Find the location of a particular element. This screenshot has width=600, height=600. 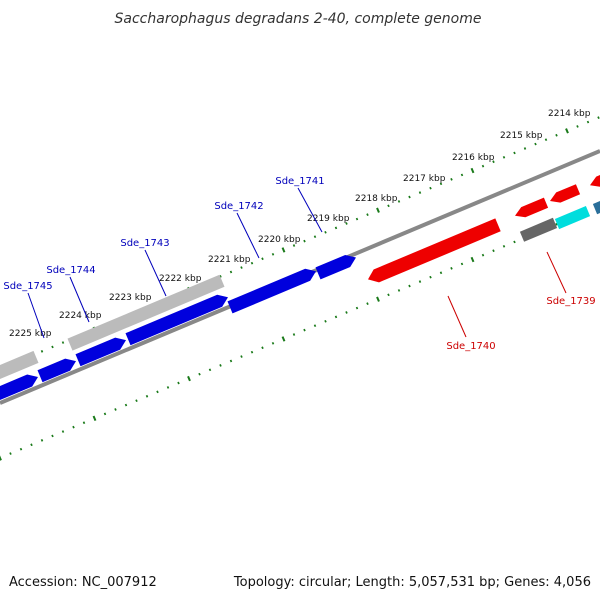

feature-teal is located at coordinates (596, 208).